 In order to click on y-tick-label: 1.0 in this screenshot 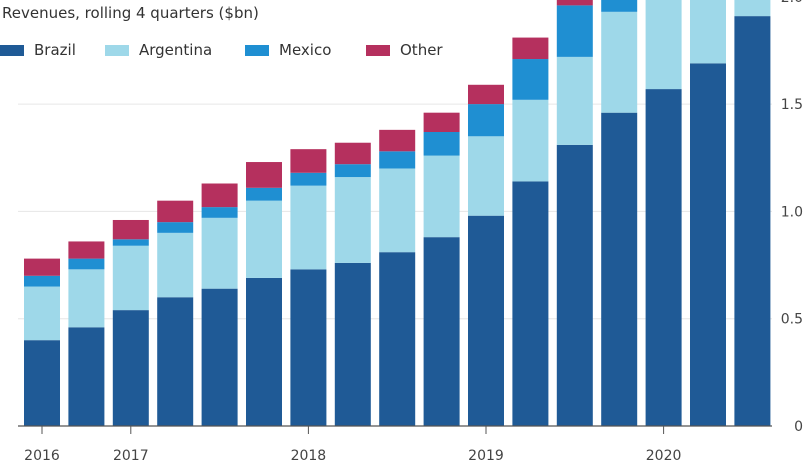, I will do `click(792, 212)`.